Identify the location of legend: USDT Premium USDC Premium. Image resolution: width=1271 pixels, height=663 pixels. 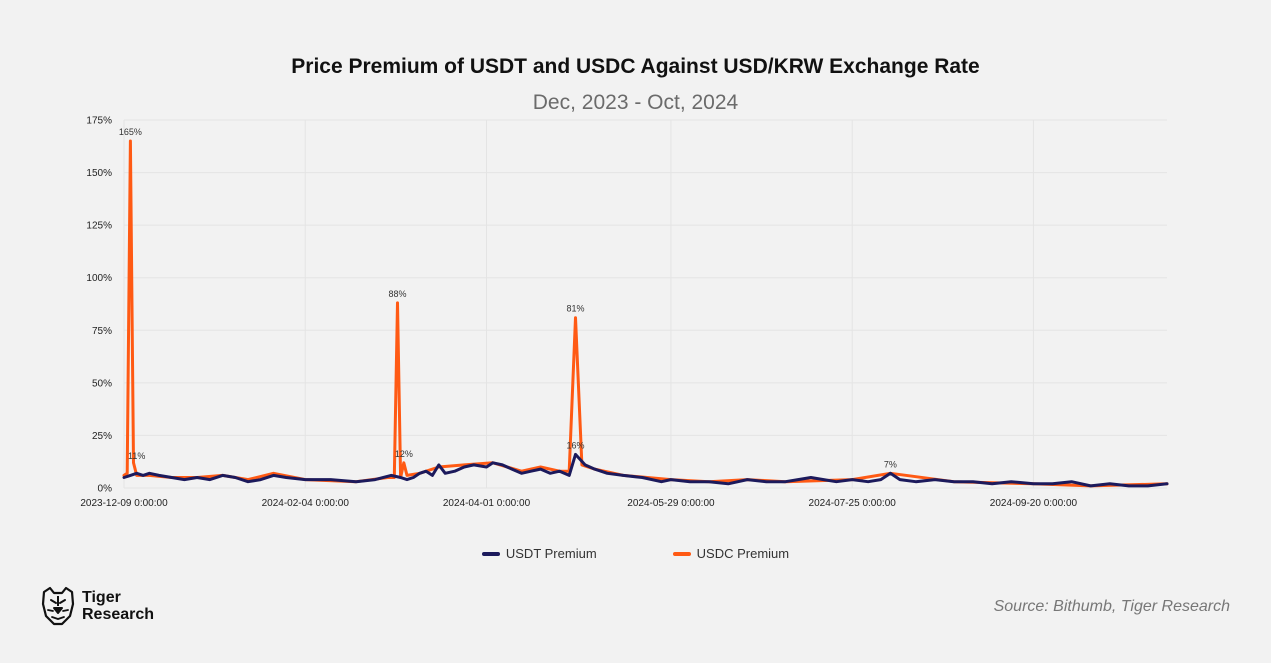
(635, 553).